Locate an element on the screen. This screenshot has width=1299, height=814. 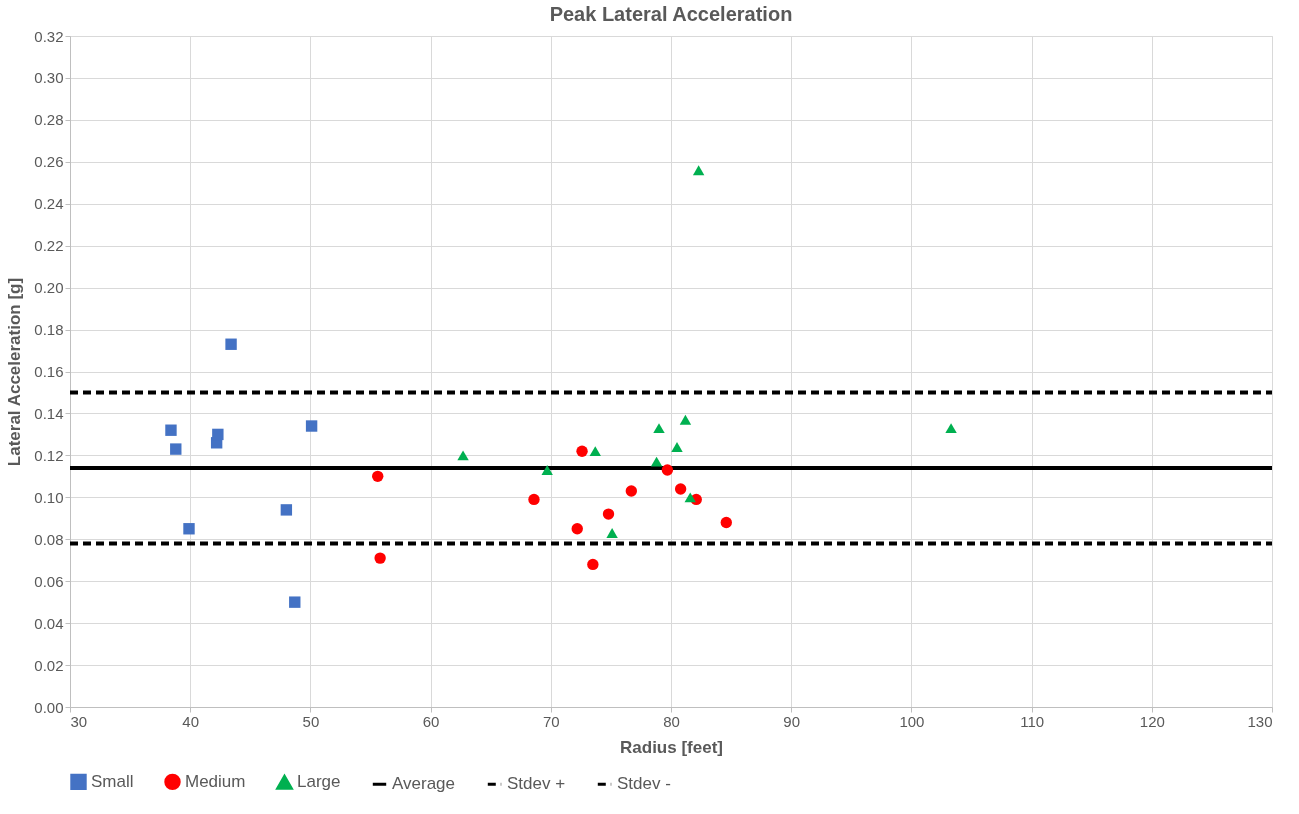
x-tick-label: 110 is located at coordinates (1032, 721).